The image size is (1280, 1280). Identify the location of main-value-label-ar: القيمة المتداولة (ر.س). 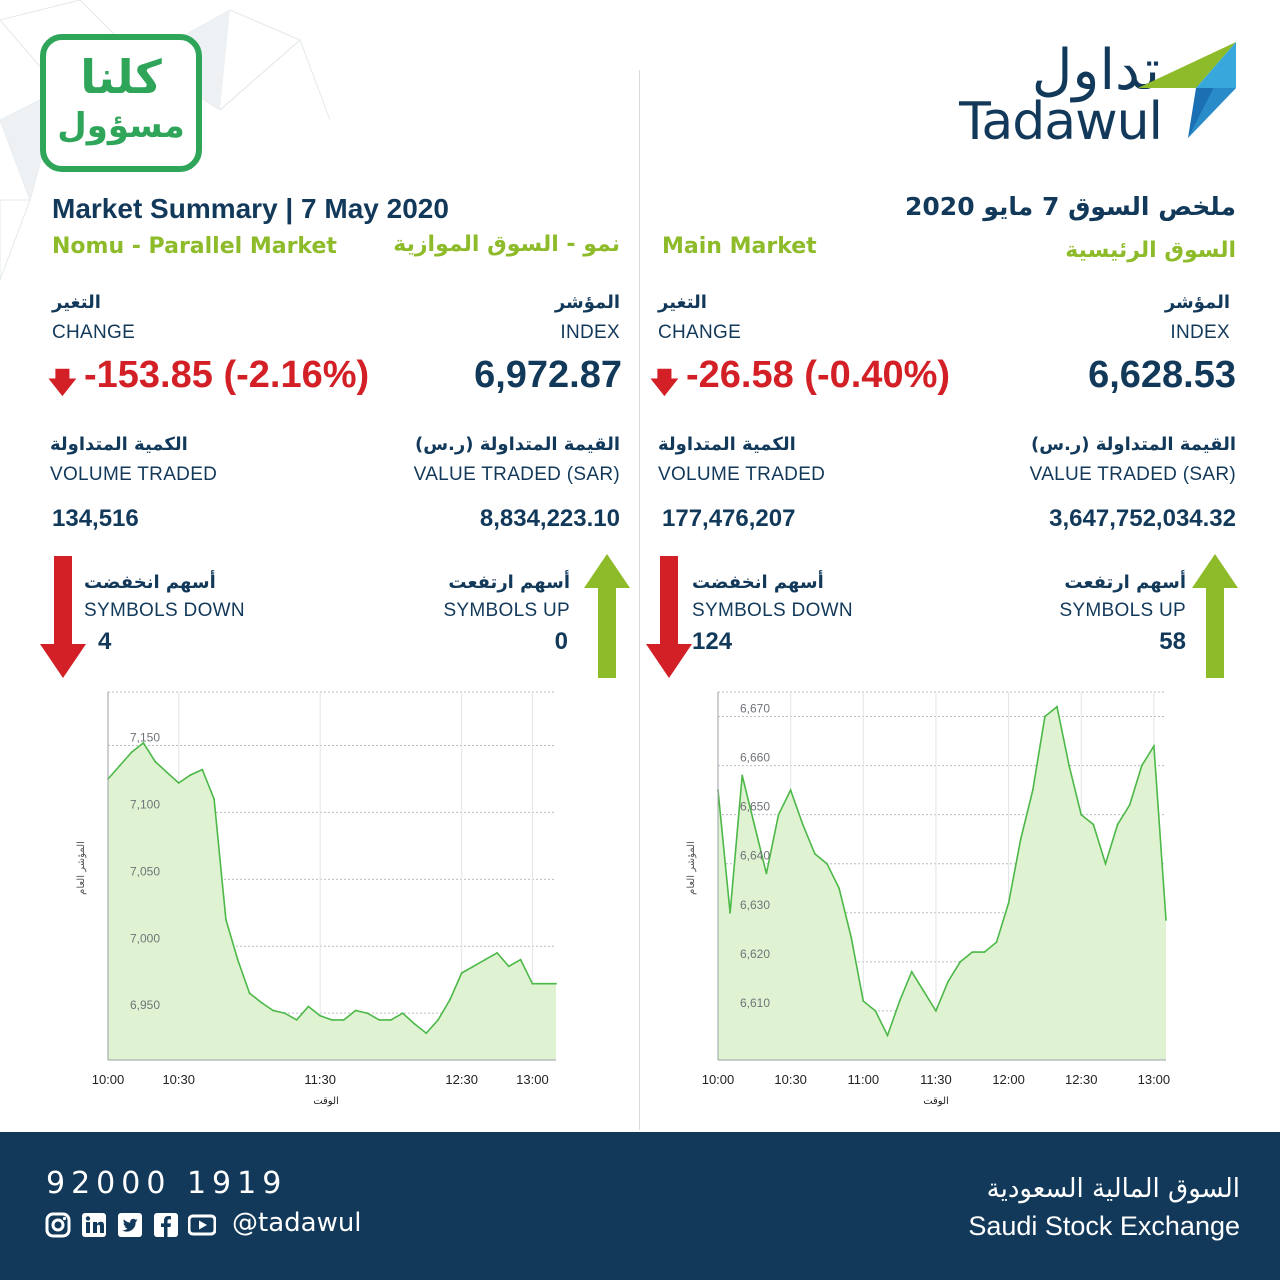
(1133, 444).